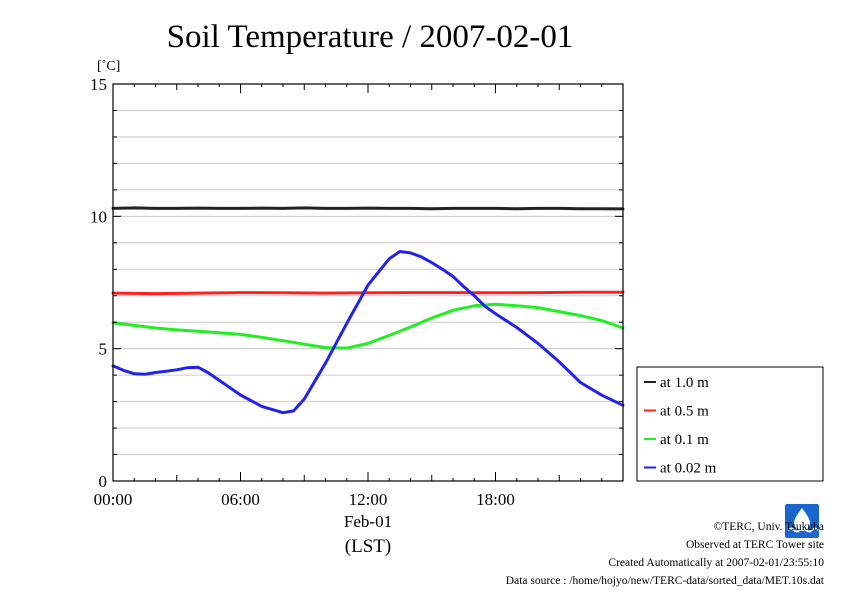 The height and width of the screenshot is (595, 842). I want to click on copyright-text: ©TERC, Univ. Tsukuba, so click(768, 527).